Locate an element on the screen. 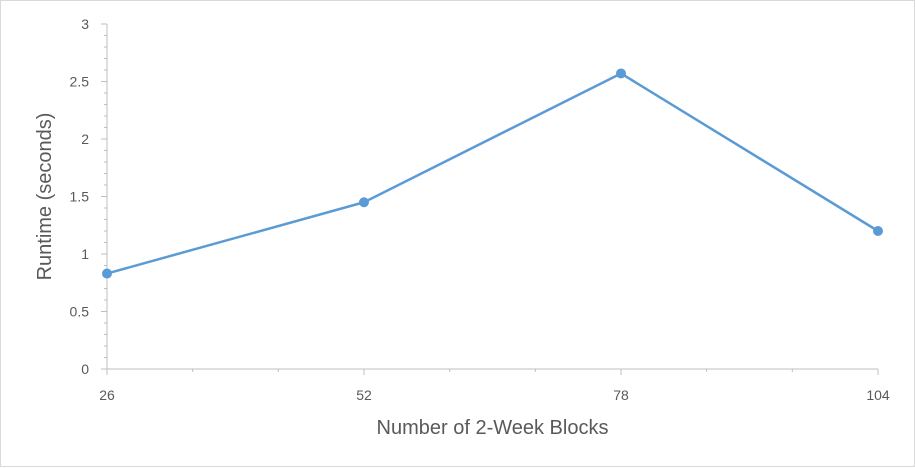  y-tick-label: 2.5 is located at coordinates (80, 82).